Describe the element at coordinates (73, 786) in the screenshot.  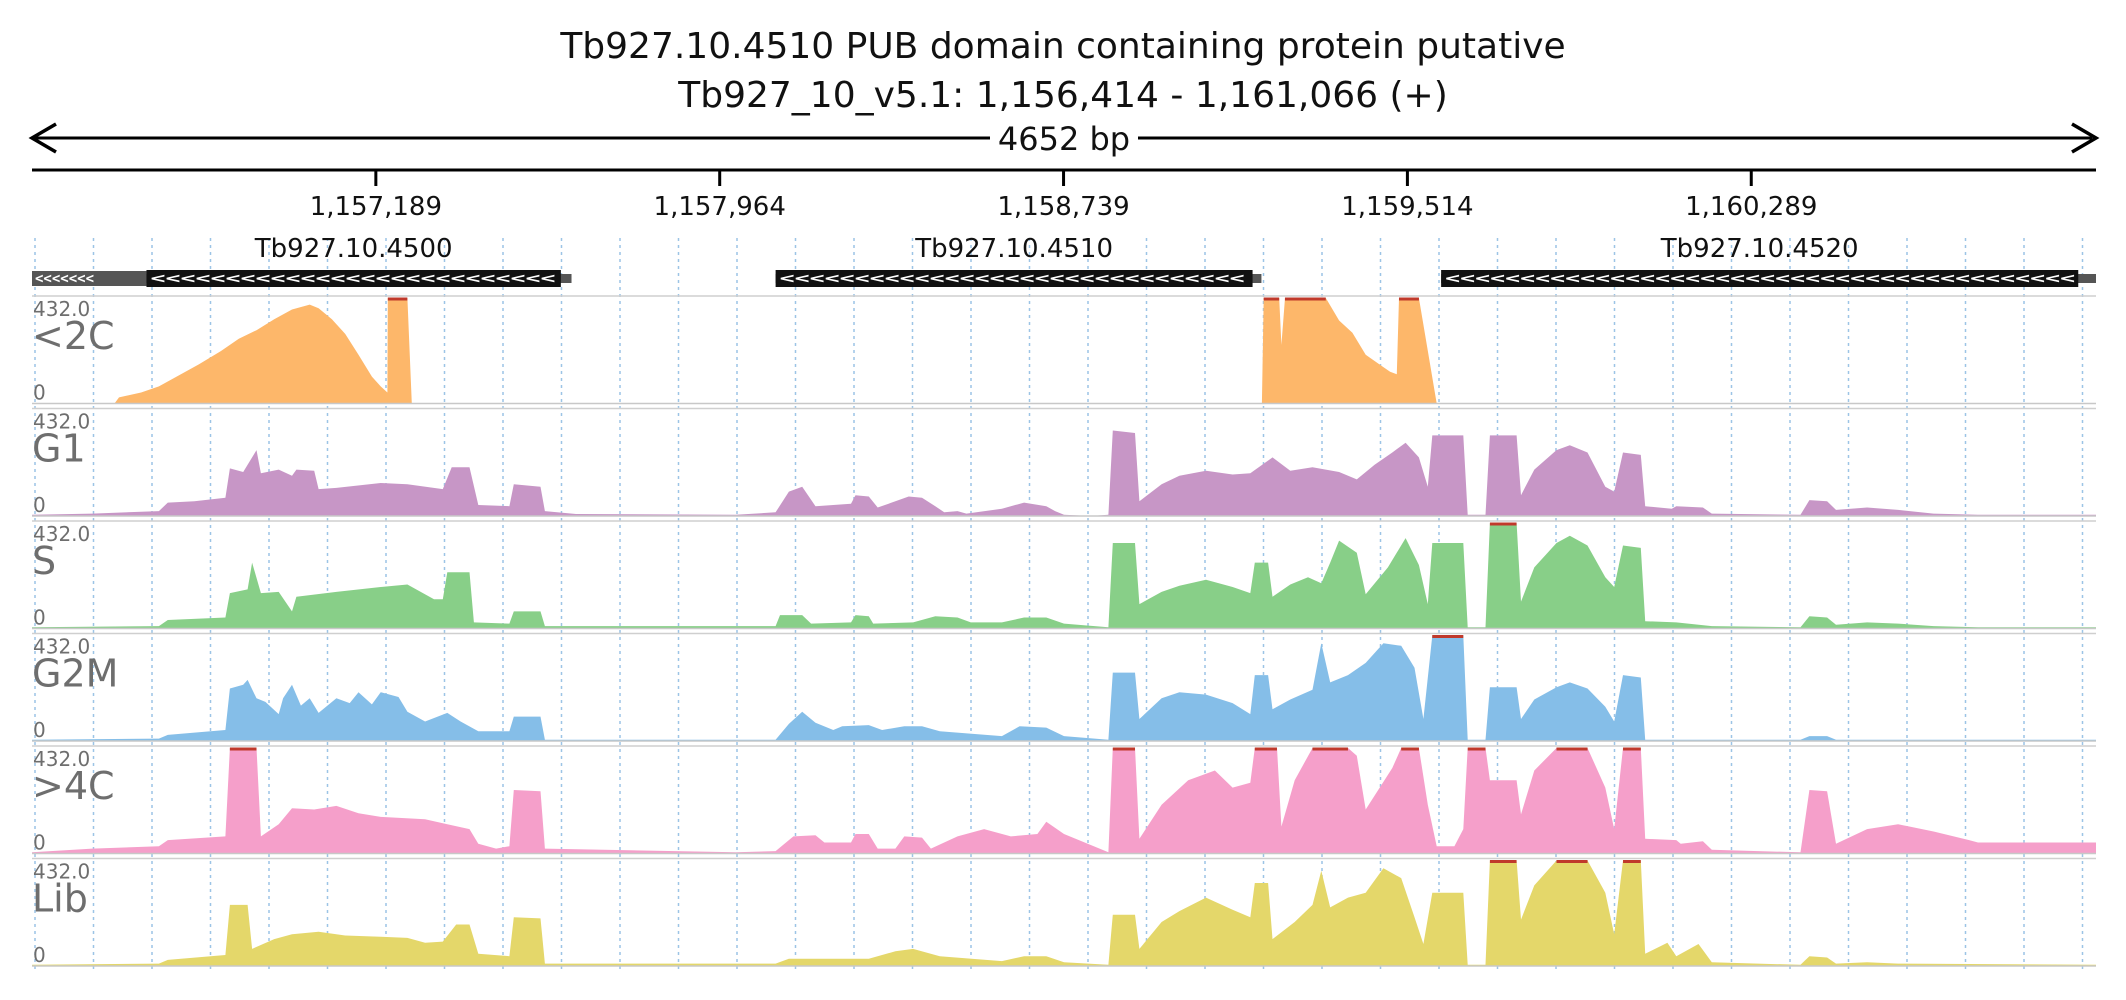
I see `track-name-label: >4C` at that location.